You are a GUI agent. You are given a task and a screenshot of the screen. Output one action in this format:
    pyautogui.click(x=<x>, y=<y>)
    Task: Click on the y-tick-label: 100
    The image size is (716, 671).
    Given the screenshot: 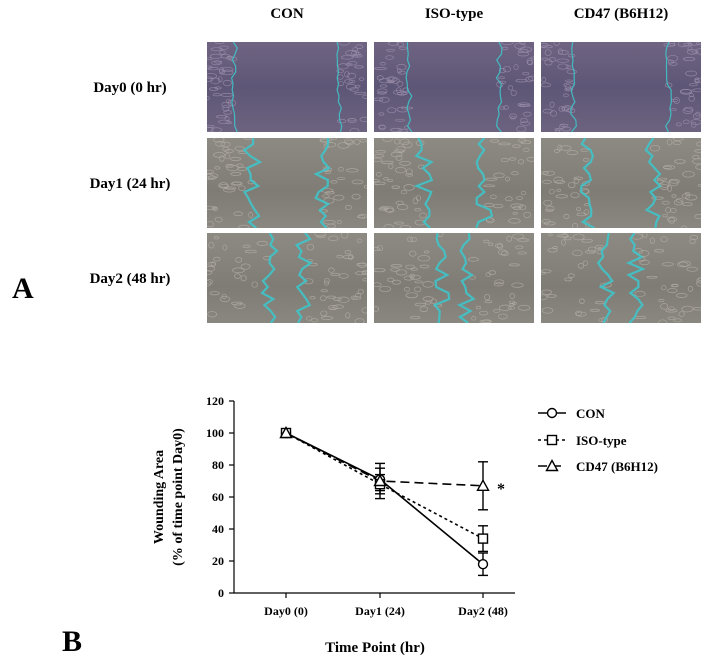 What is the action you would take?
    pyautogui.click(x=215, y=433)
    